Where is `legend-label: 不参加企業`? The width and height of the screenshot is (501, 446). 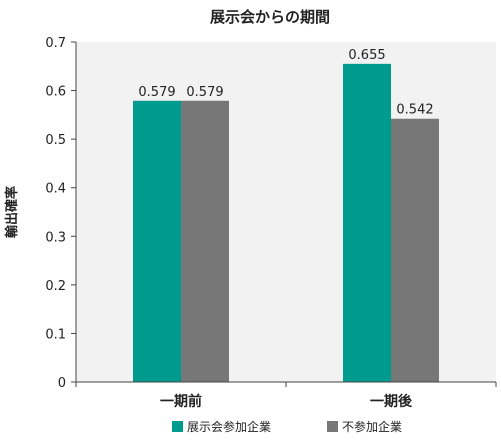
legend-label: 不参加企業 is located at coordinates (372, 426).